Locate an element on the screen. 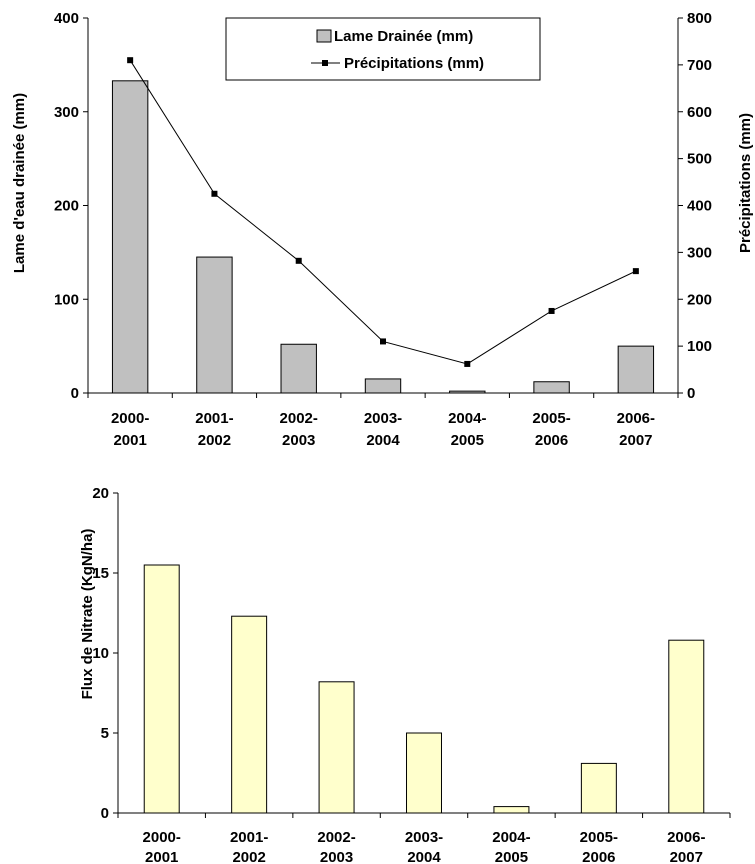 This screenshot has height=864, width=755. y-tick-label-right: 200 is located at coordinates (699, 299).